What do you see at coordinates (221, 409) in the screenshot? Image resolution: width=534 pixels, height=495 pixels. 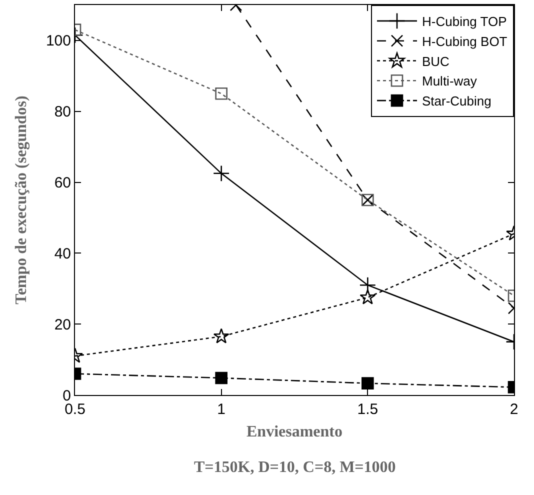 I see `x-tick-label: 1` at bounding box center [221, 409].